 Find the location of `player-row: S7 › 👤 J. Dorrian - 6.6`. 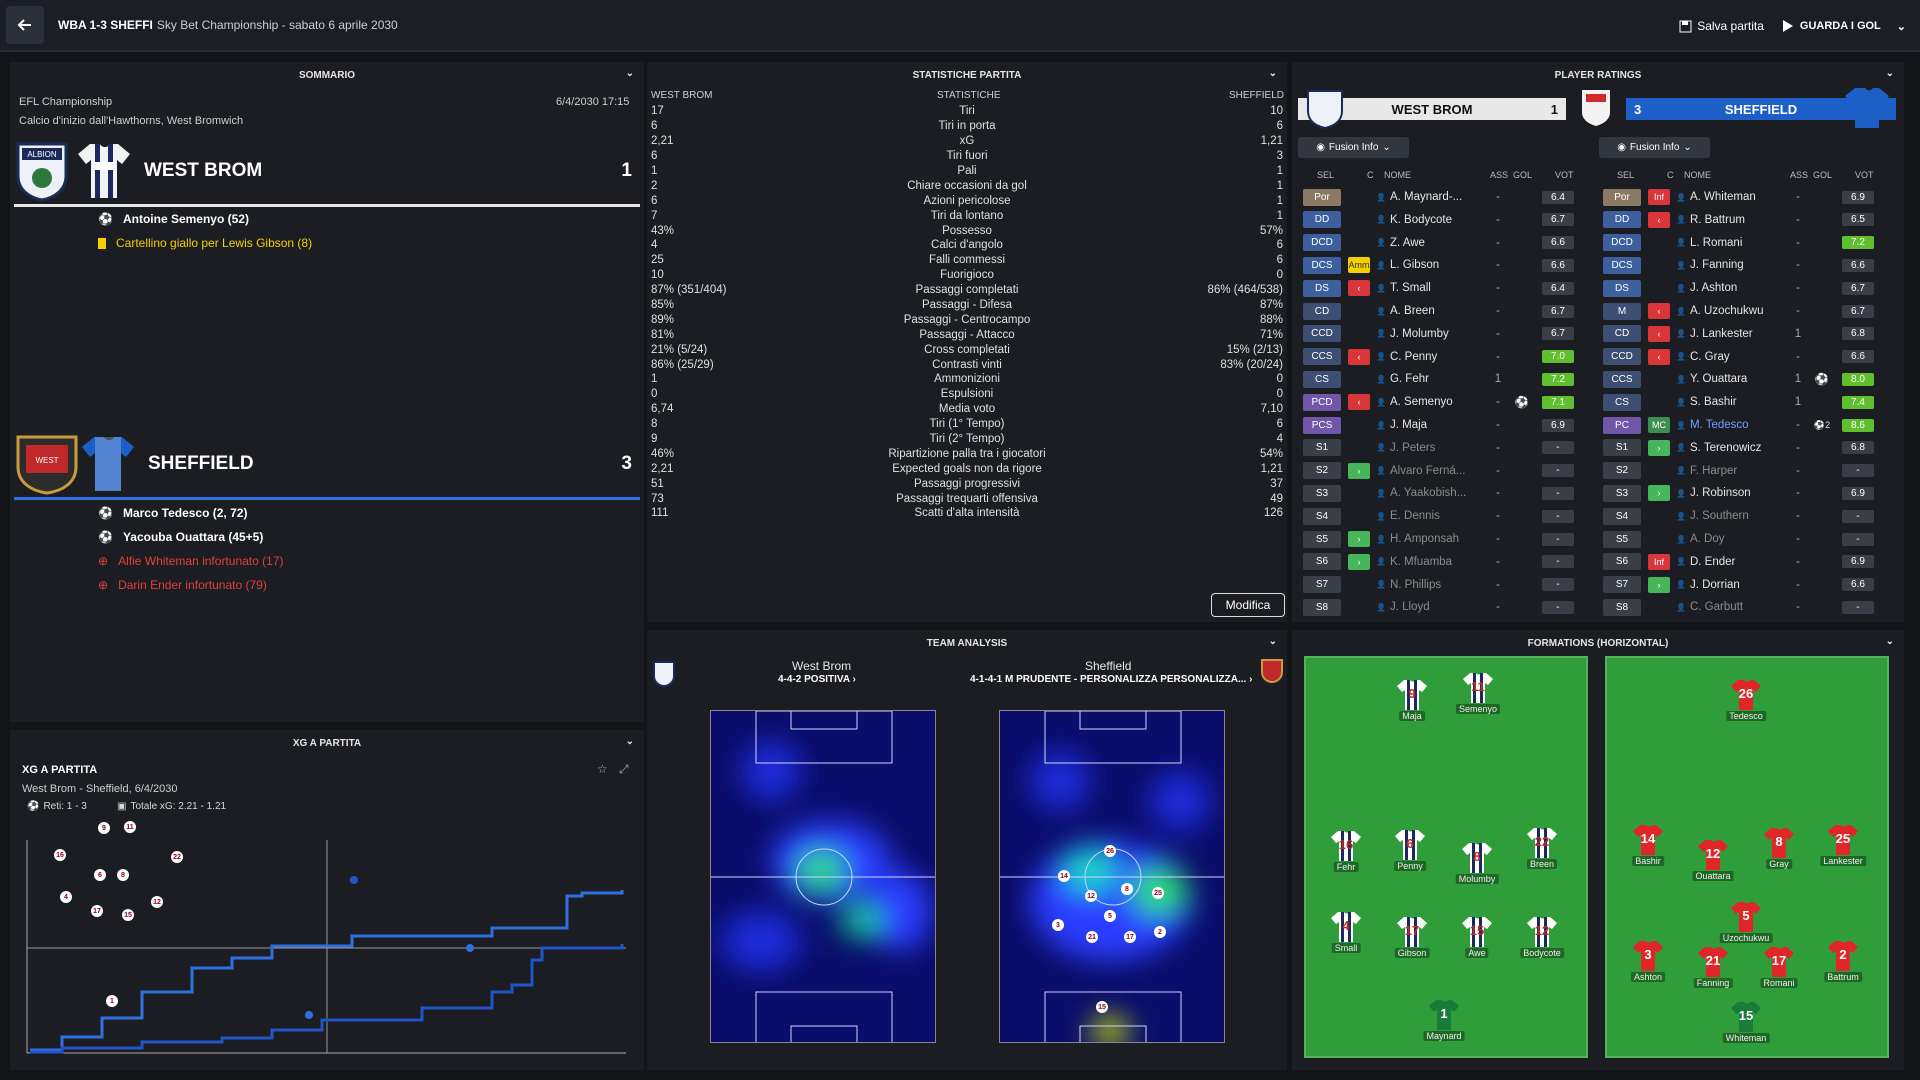

player-row: S7 › 👤 J. Dorrian - 6.6 is located at coordinates (1748, 585).